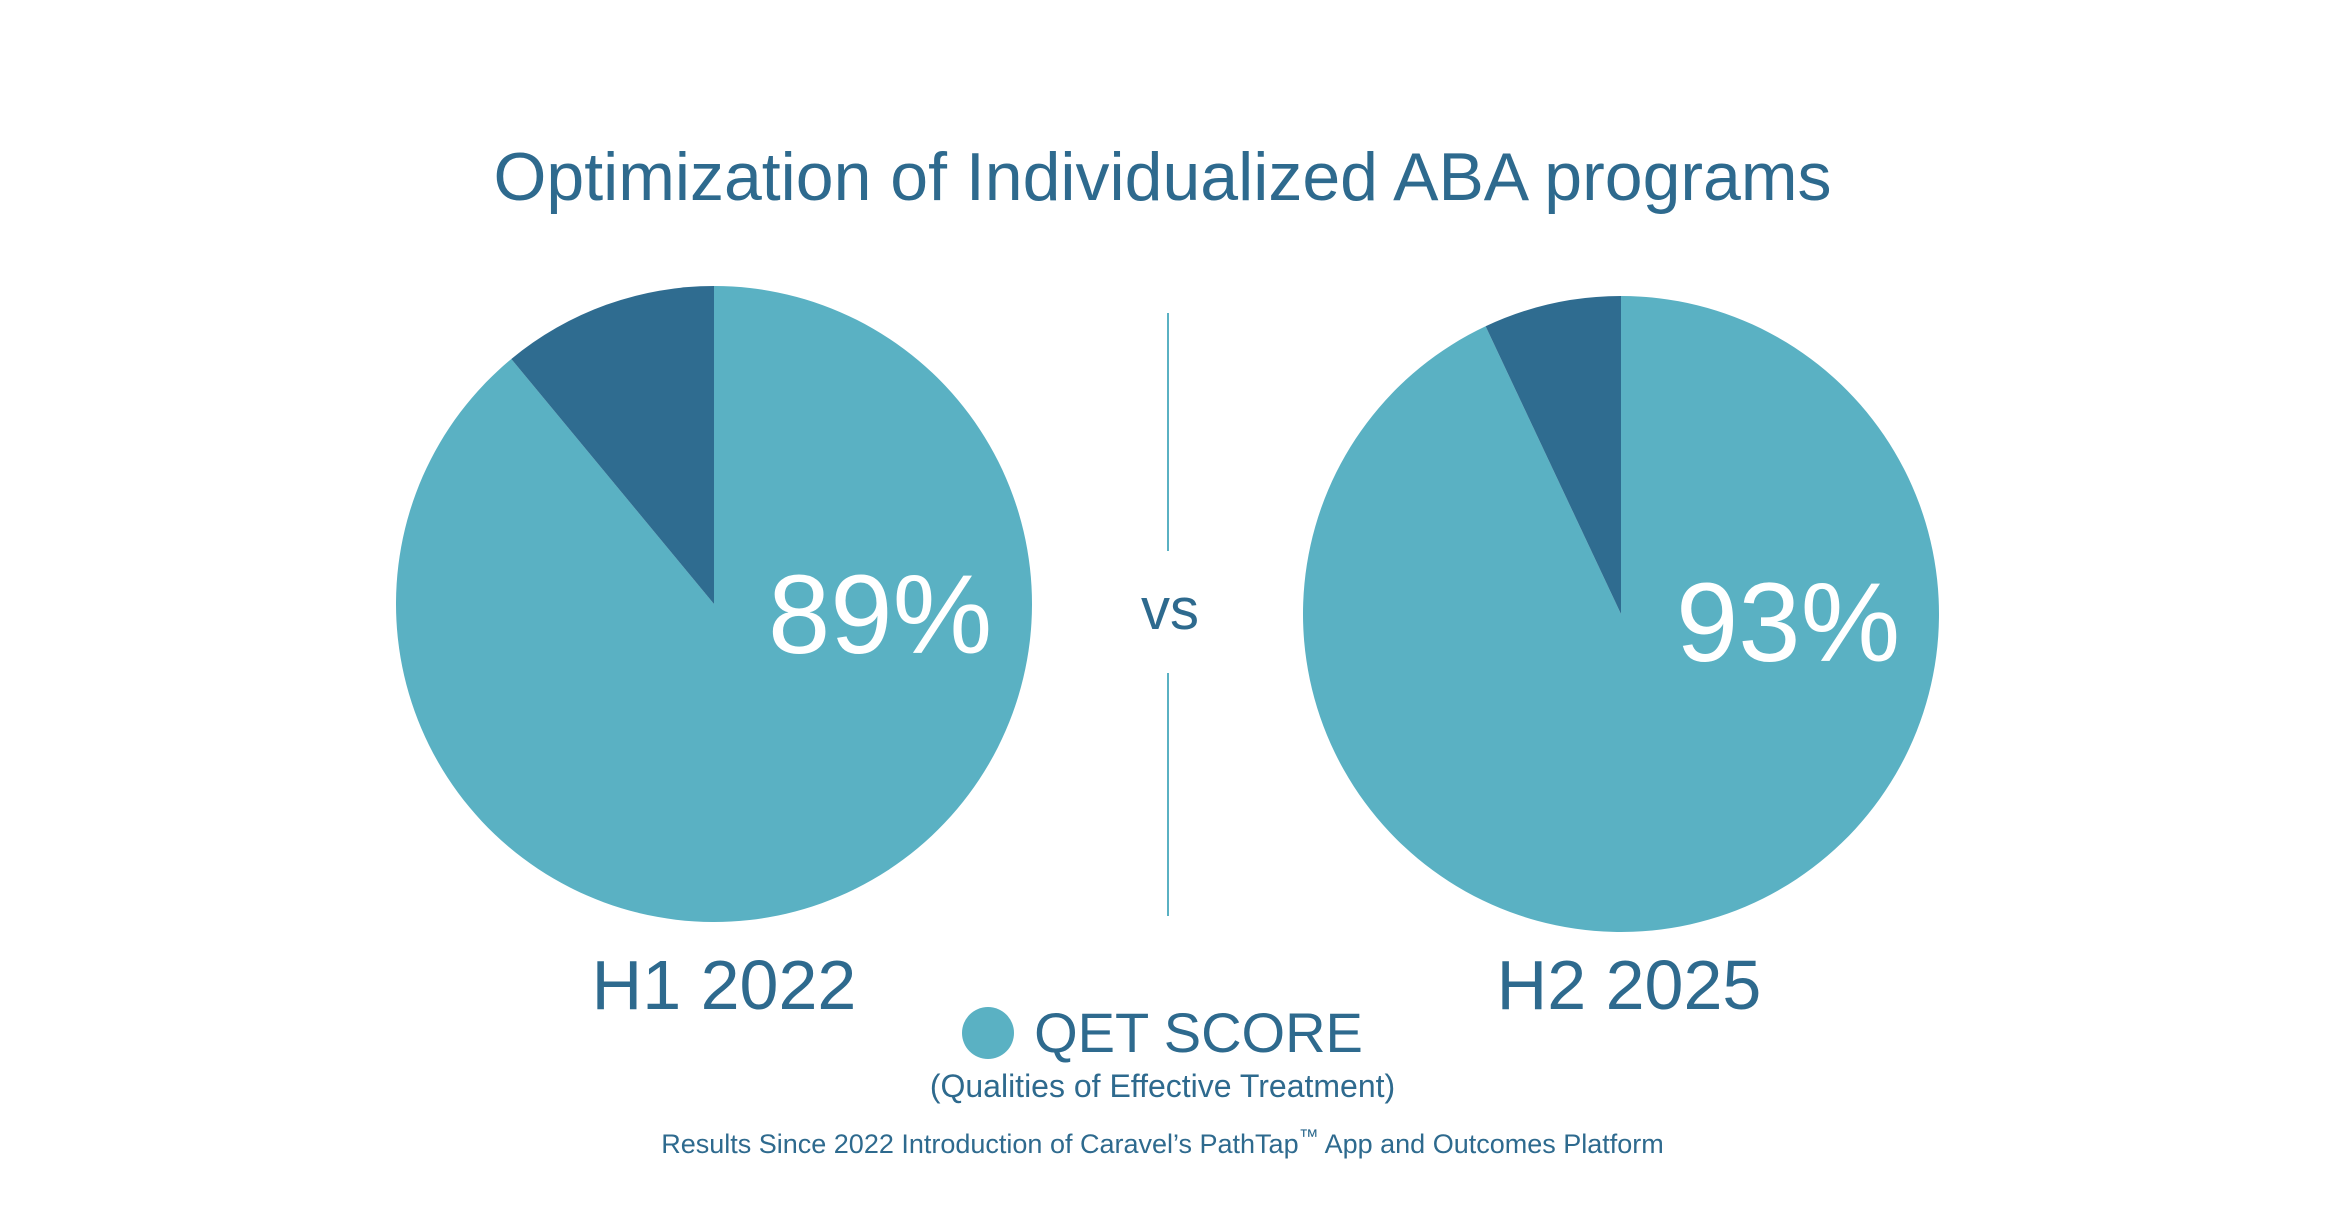 This screenshot has height=1215, width=2325. What do you see at coordinates (1162, 1086) in the screenshot?
I see `legend-subtitle: (Qualities of Effective Treatment)` at bounding box center [1162, 1086].